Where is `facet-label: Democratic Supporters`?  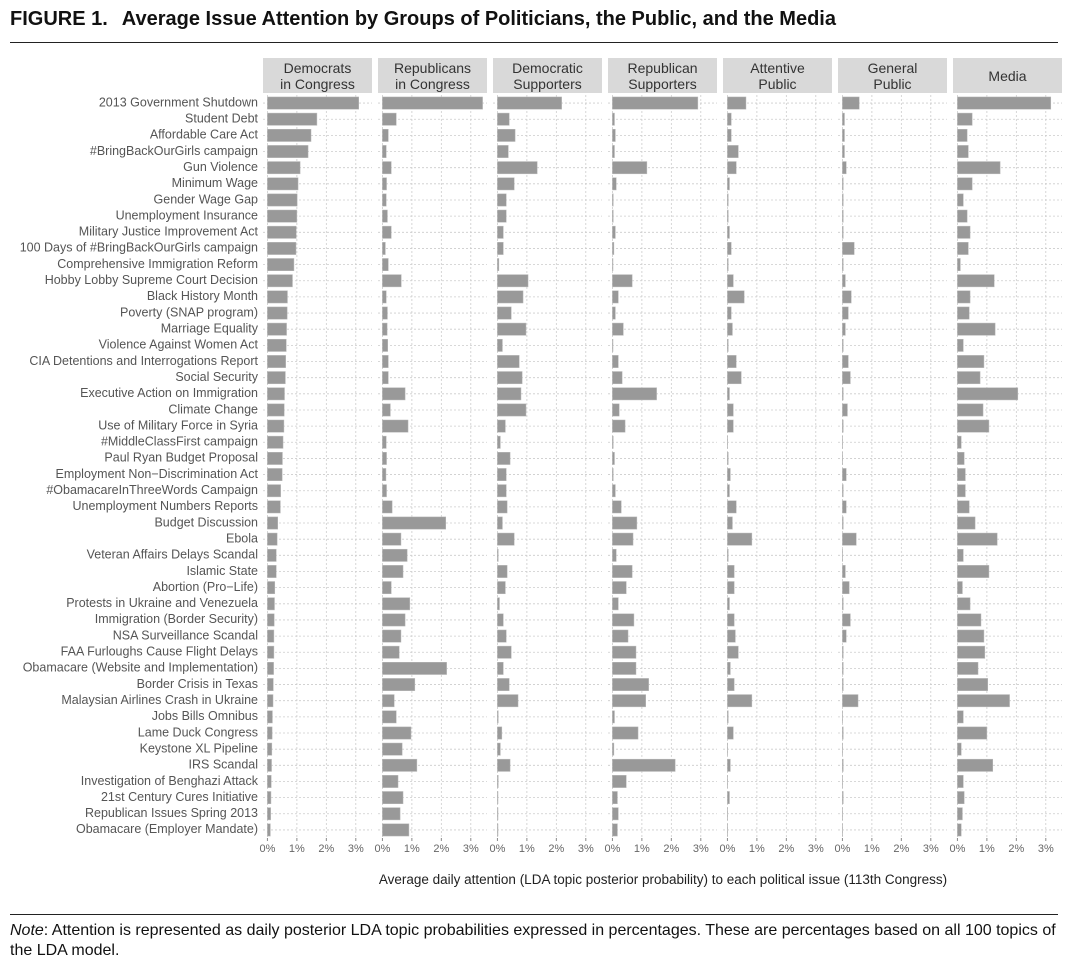 facet-label: Democratic Supporters is located at coordinates (547, 75).